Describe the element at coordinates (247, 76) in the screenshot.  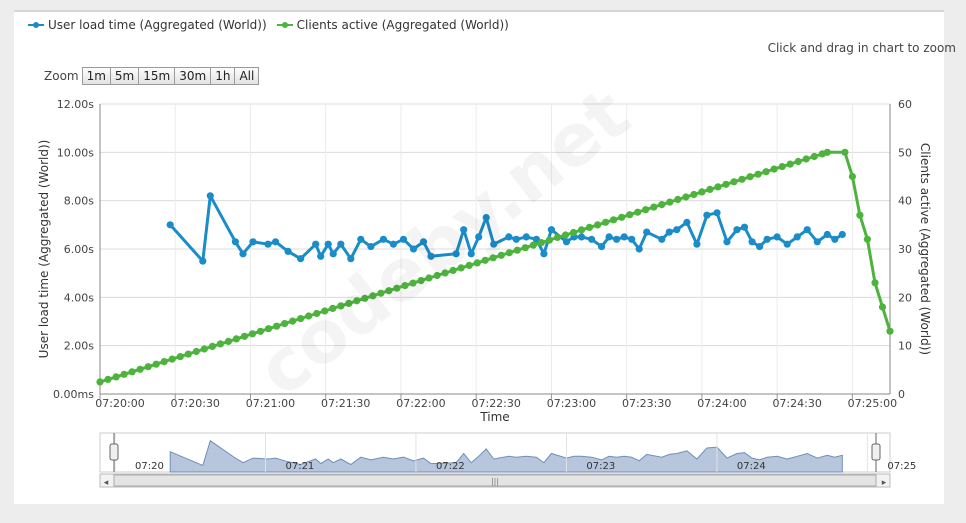
I see `zoom-button-all: All` at that location.